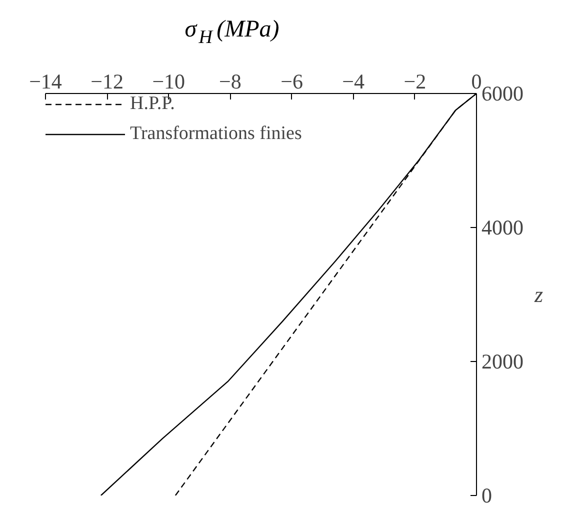  Describe the element at coordinates (45, 82) in the screenshot. I see `x-tick-label: −14` at that location.